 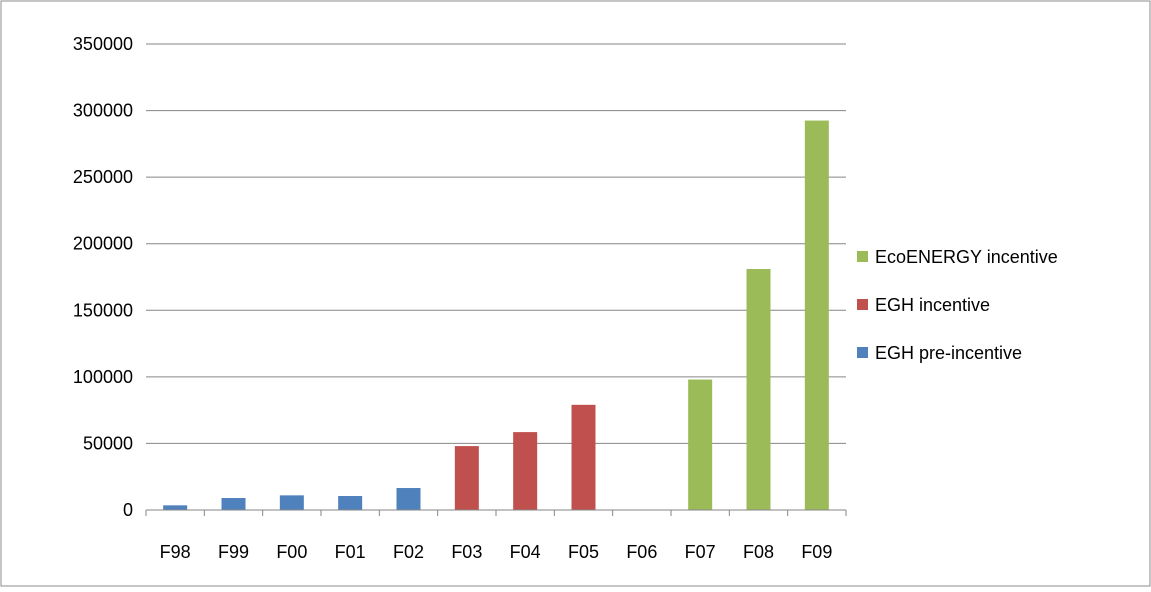 I want to click on x-tick-label: F09, so click(x=816, y=552).